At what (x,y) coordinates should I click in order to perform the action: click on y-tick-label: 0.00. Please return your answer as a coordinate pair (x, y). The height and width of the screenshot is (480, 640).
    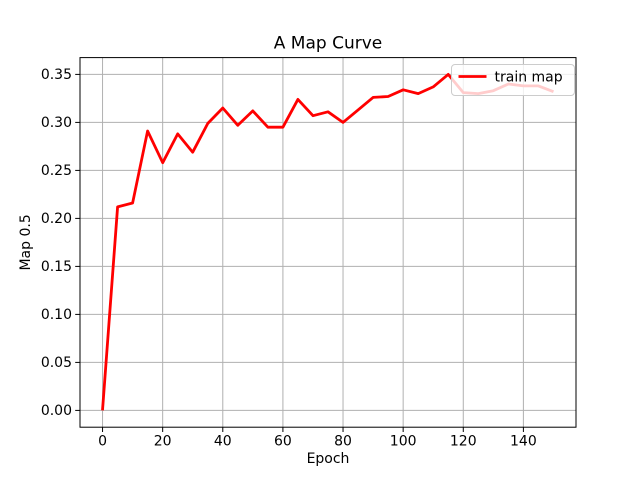
    Looking at the image, I should click on (56, 411).